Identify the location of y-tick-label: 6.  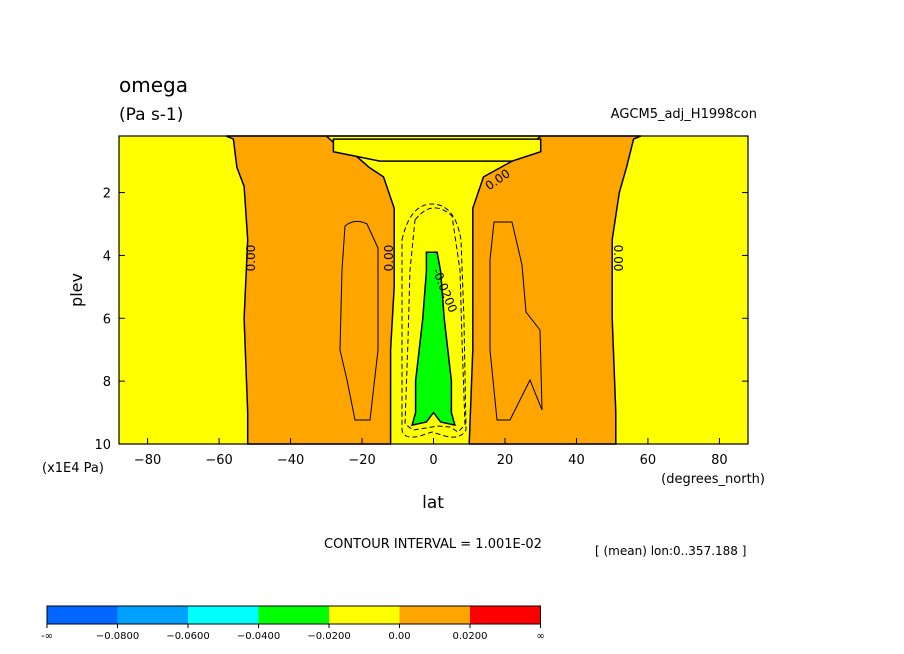
(107, 319).